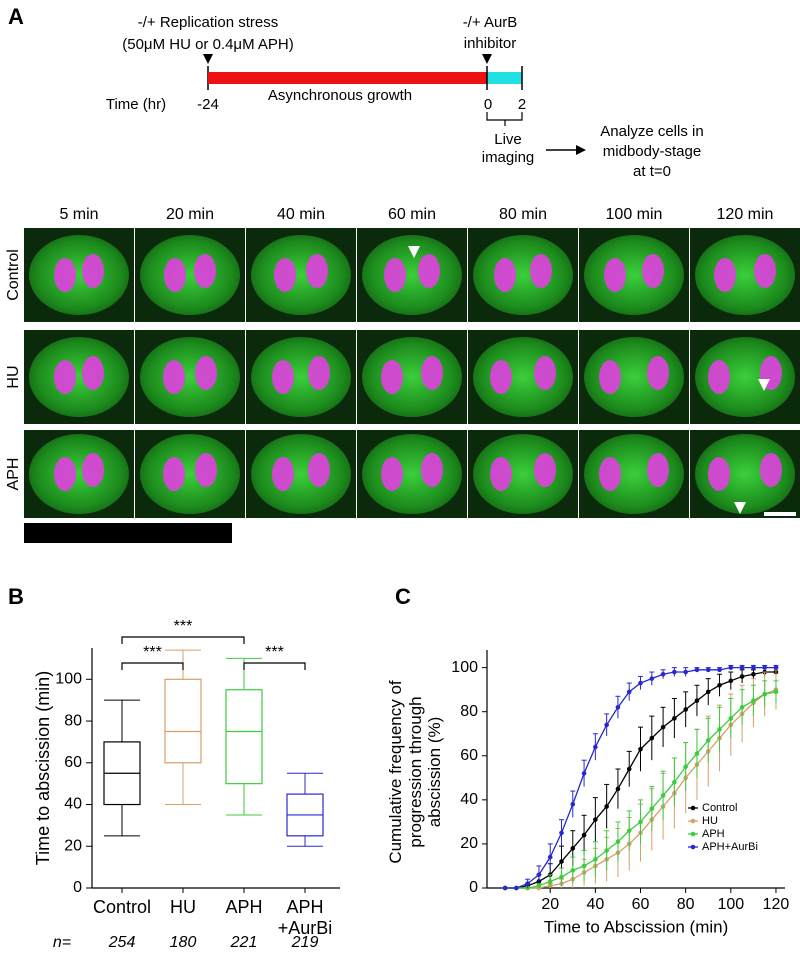  I want to click on y-axis-label: Time to abscission (min), so click(43, 768).